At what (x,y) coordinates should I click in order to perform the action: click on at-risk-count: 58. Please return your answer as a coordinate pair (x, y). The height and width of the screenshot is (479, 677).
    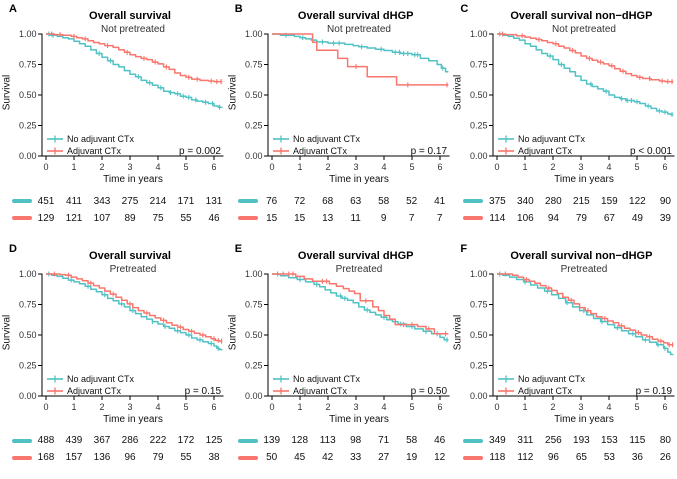
    Looking at the image, I should click on (384, 201).